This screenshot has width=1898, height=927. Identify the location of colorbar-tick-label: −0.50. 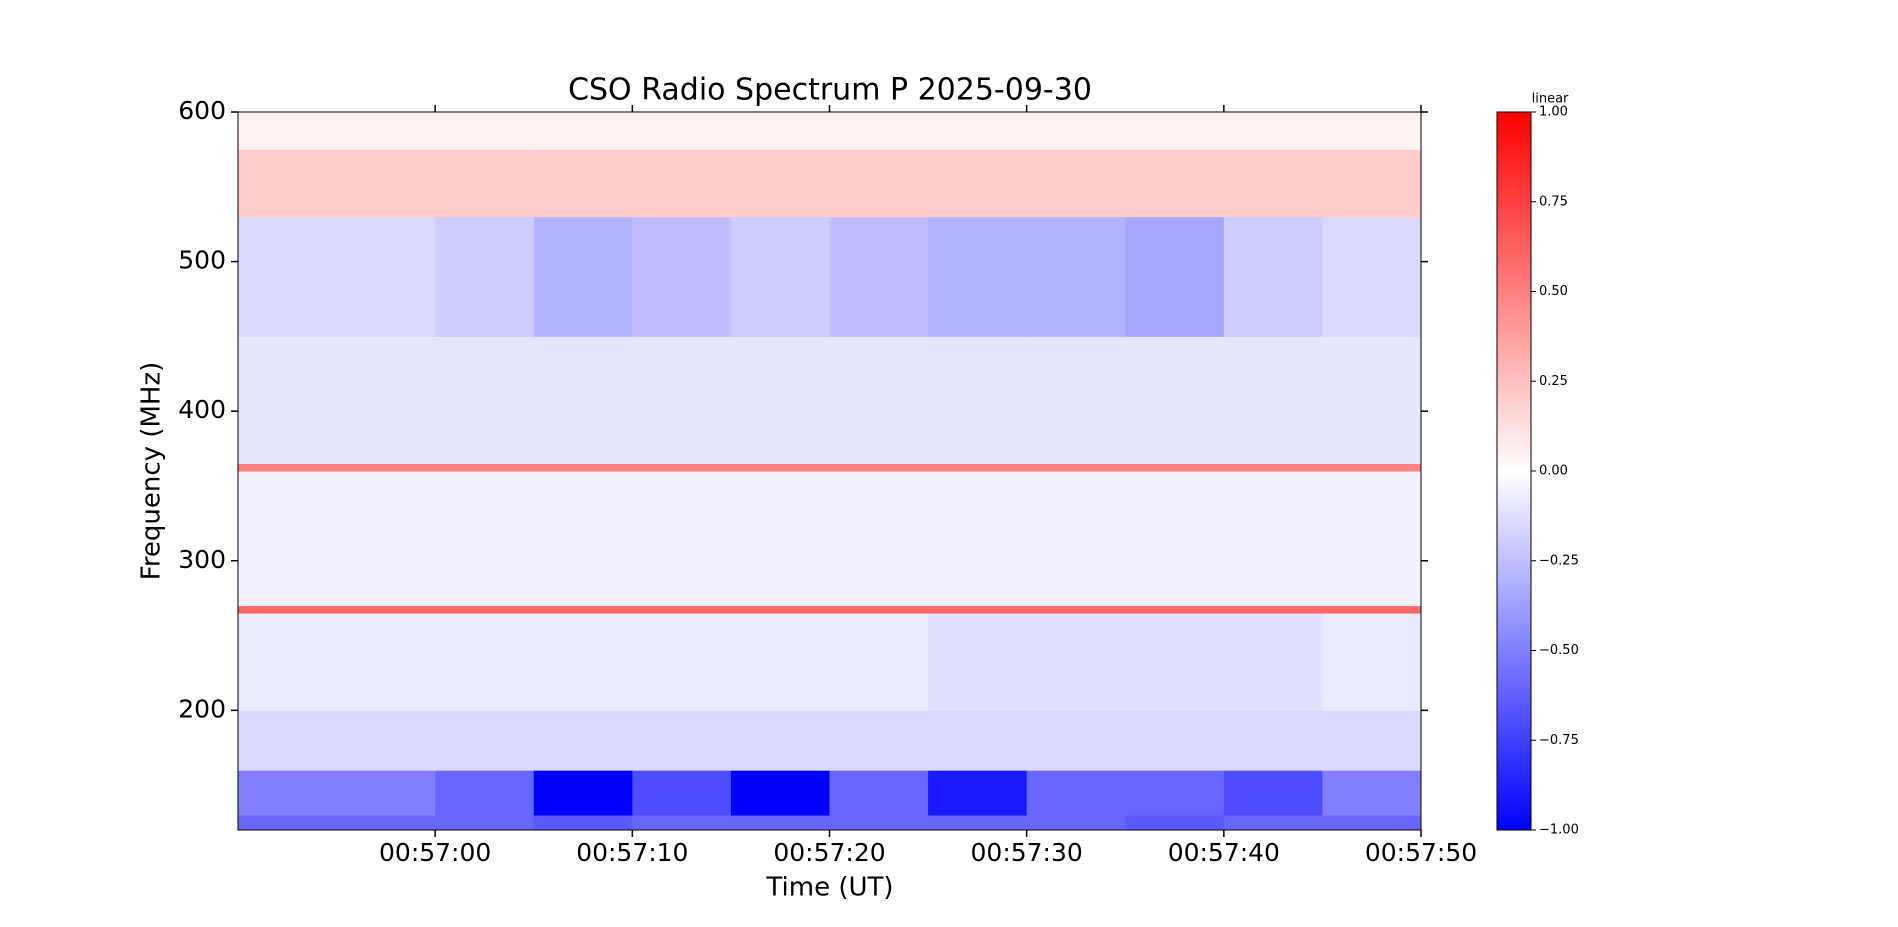
(1559, 650).